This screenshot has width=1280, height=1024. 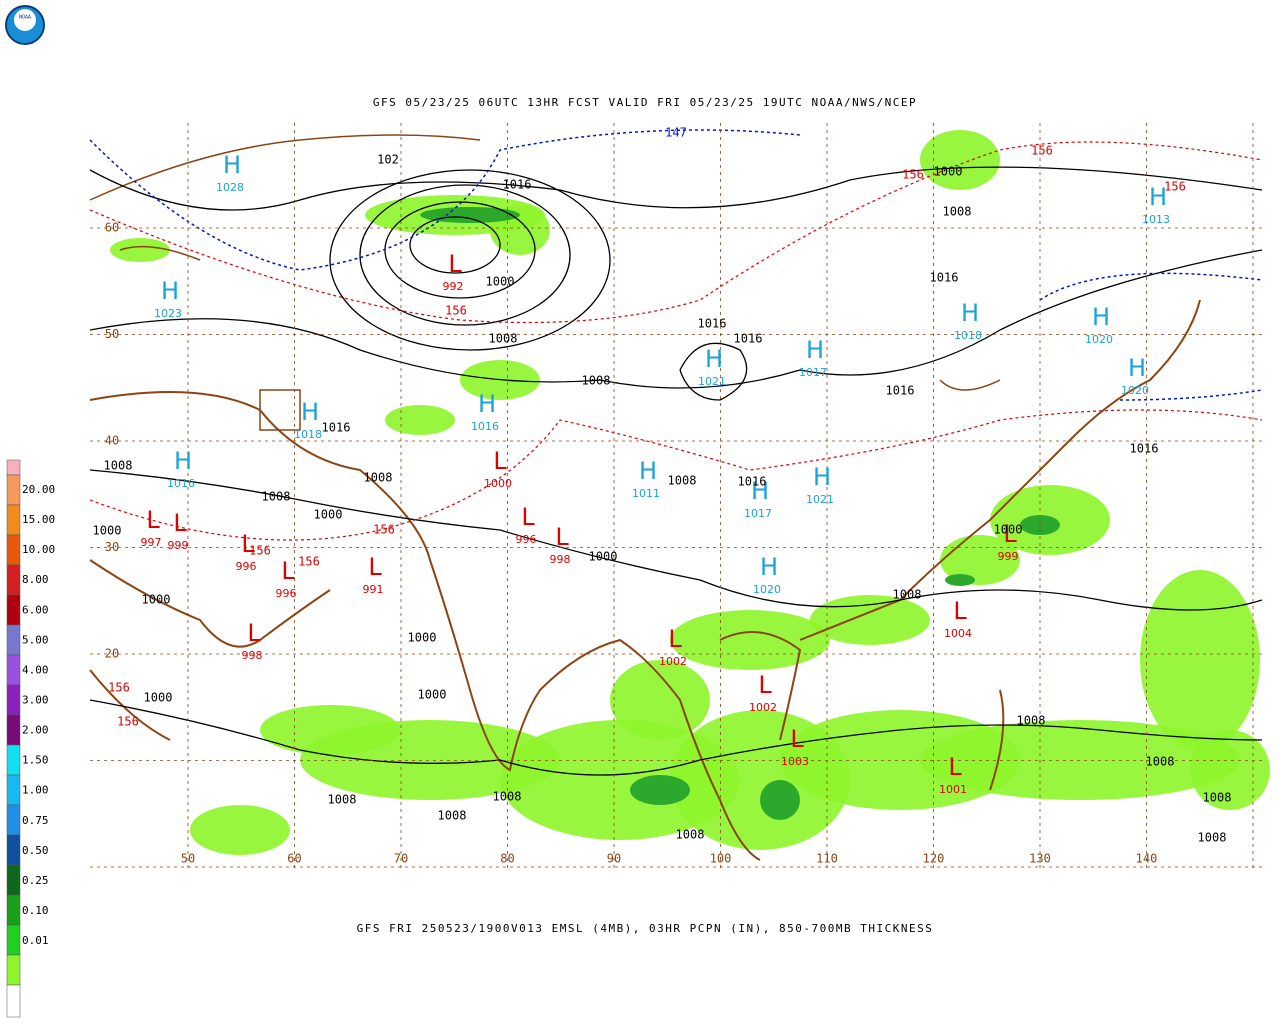 I want to click on center-value: 1016, so click(x=181, y=483).